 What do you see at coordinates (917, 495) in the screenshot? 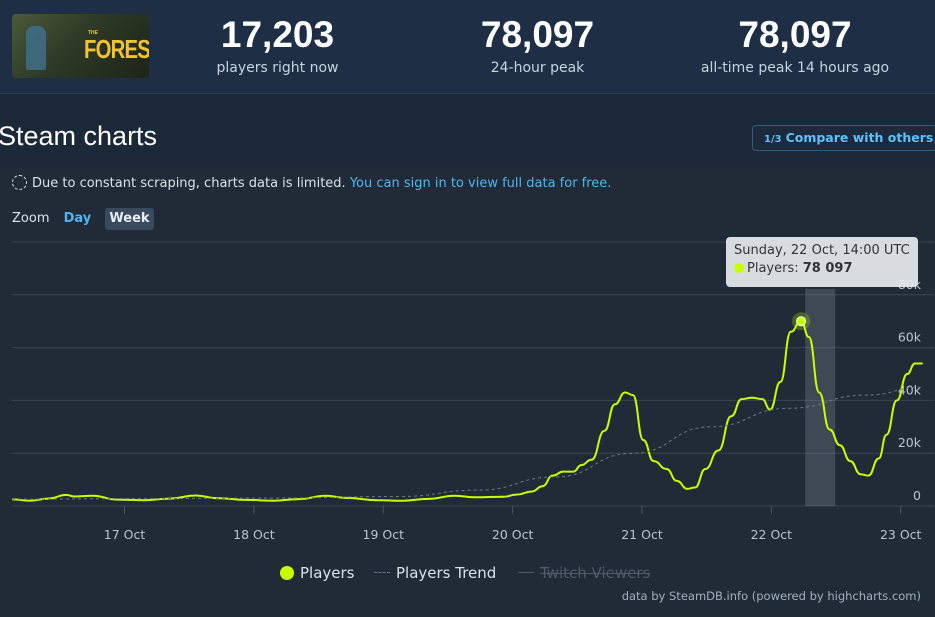
I see `y-tick-label: 0` at bounding box center [917, 495].